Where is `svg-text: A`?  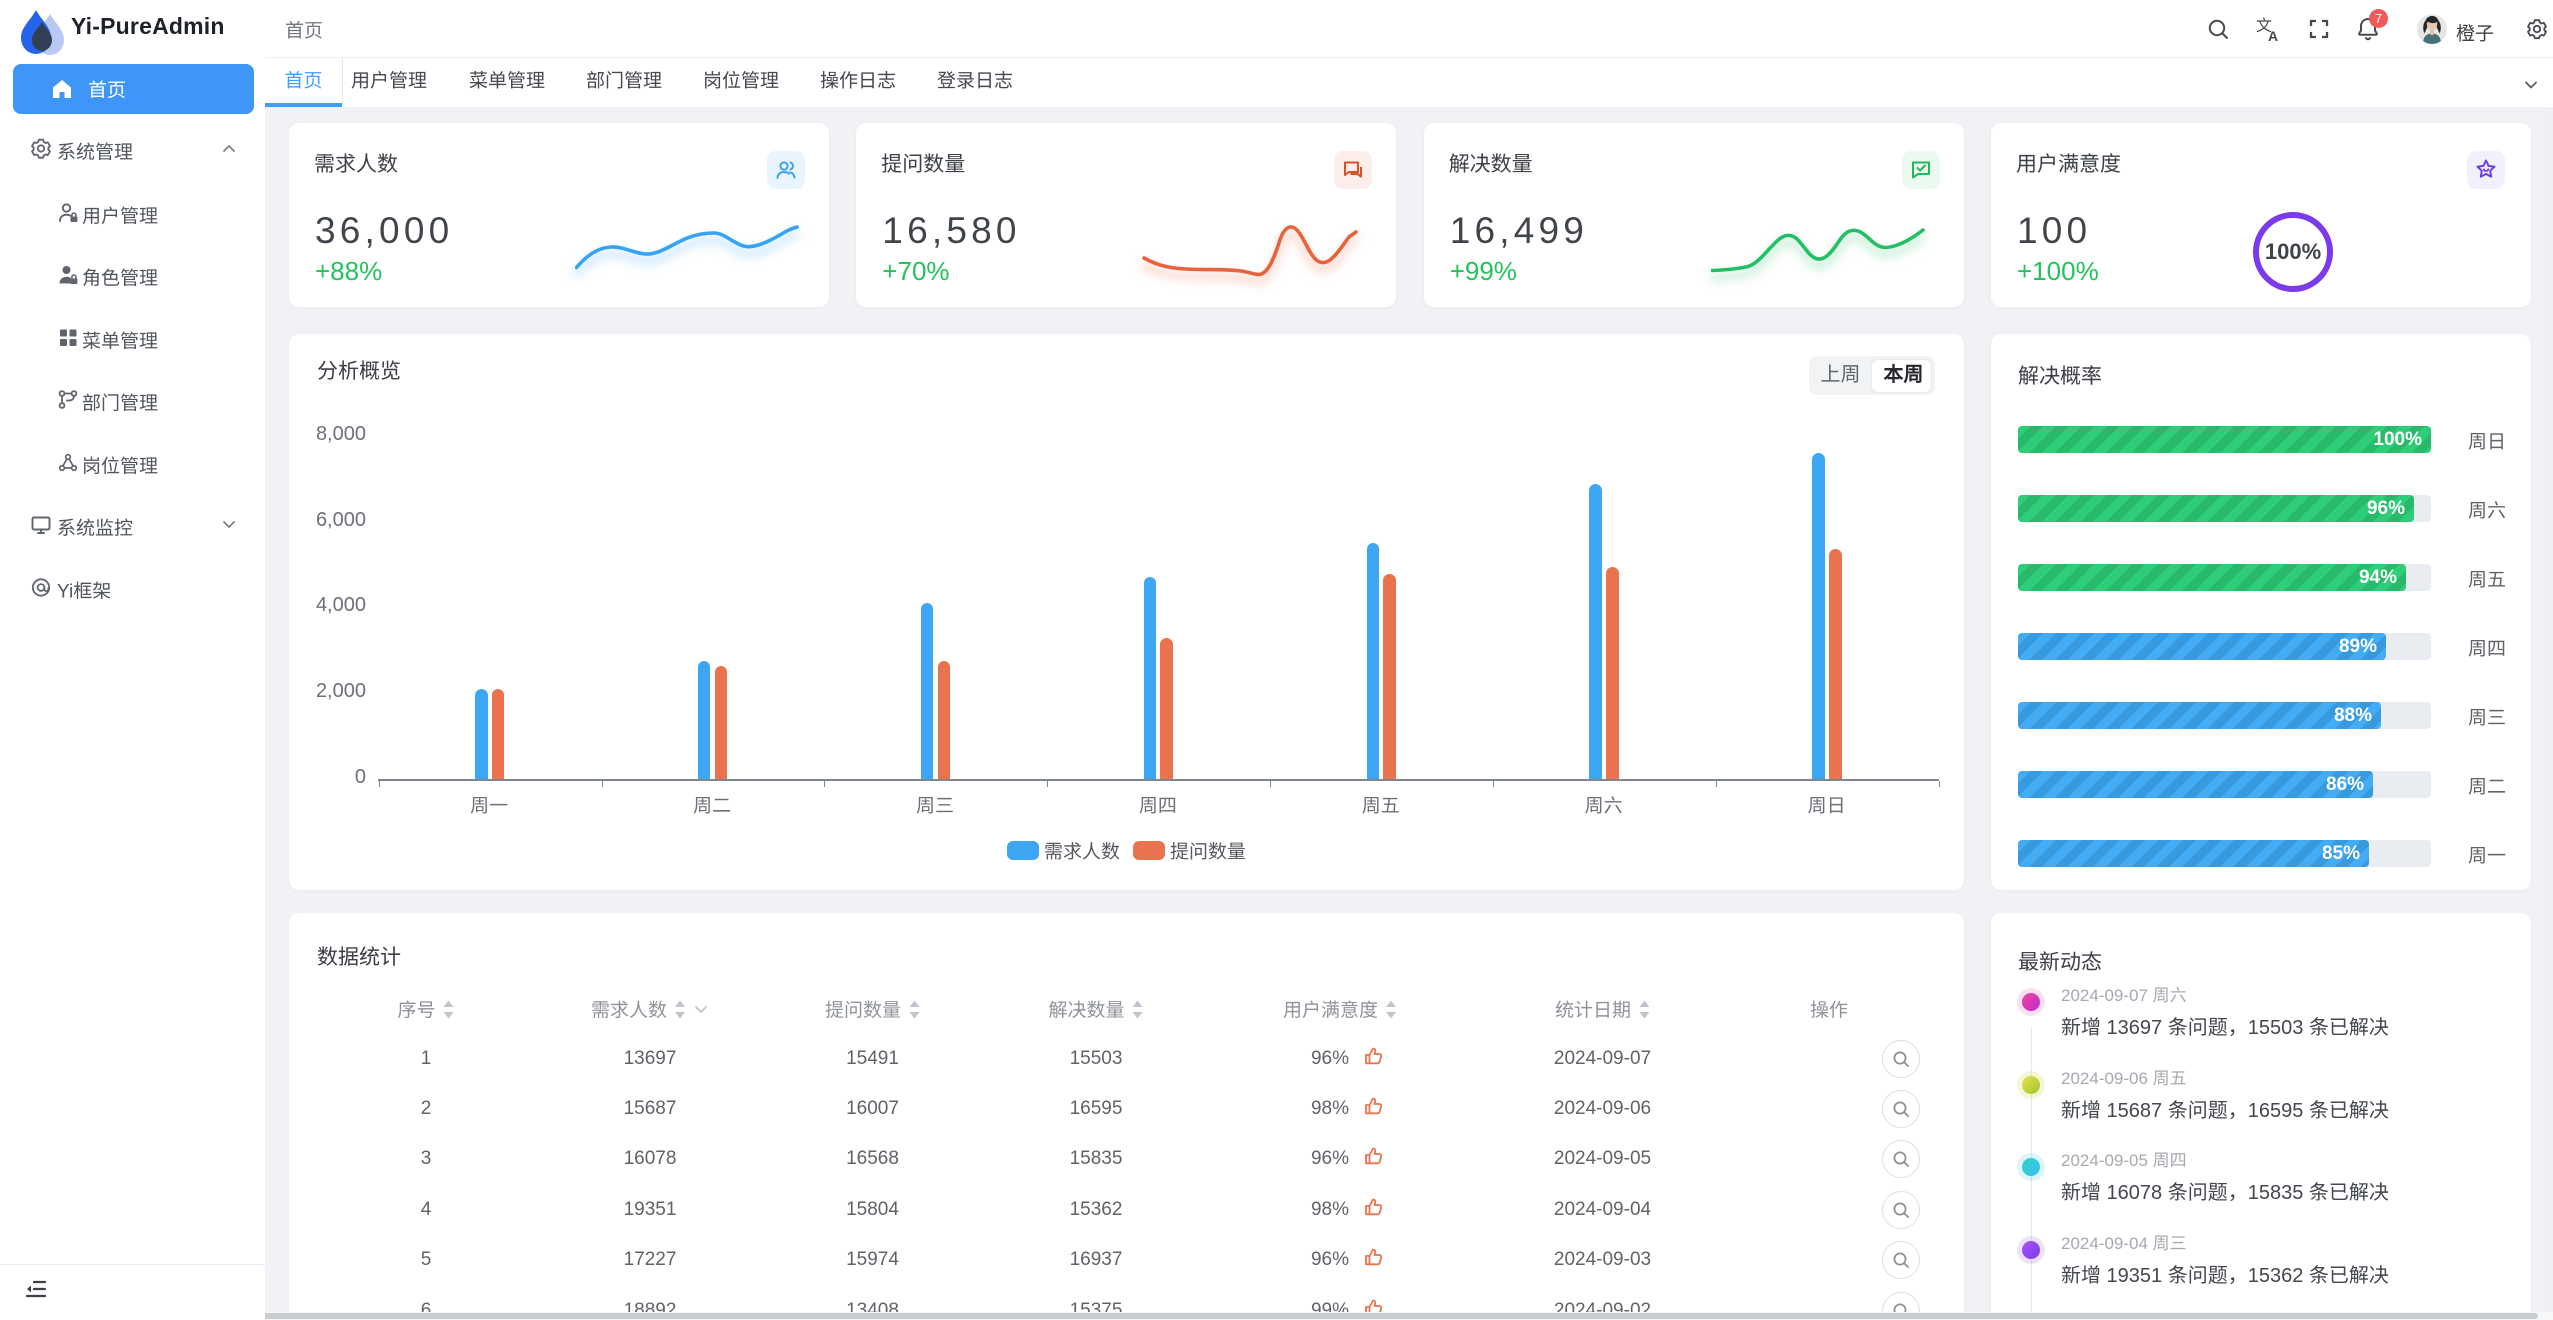 svg-text: A is located at coordinates (2273, 35).